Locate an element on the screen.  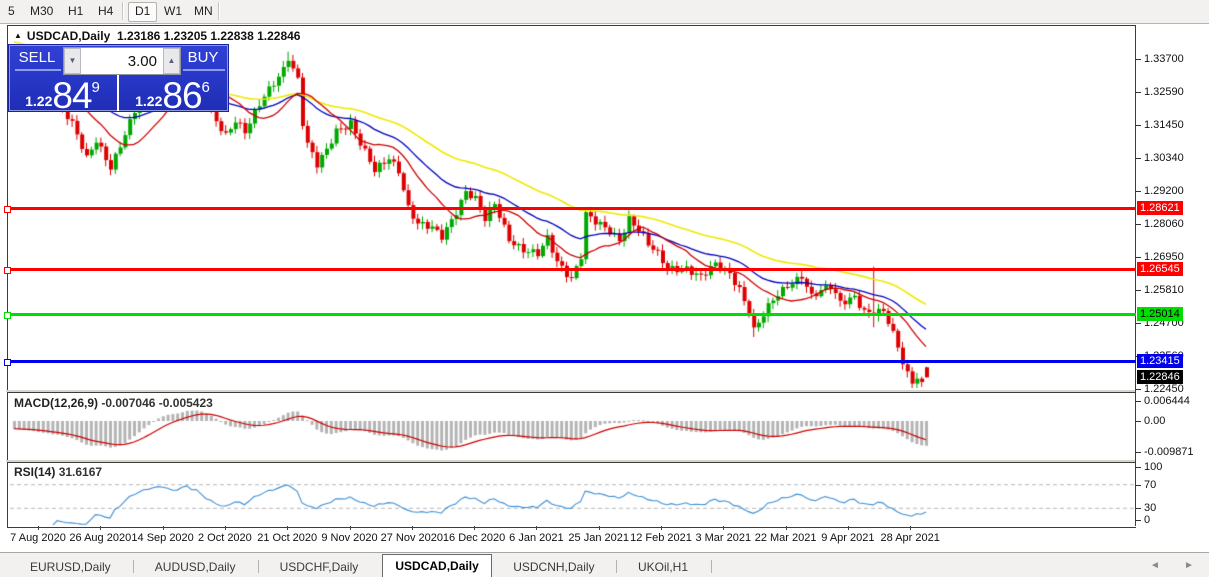
date-axis-label: 16 Dec 2020 is located at coordinates (474, 538).